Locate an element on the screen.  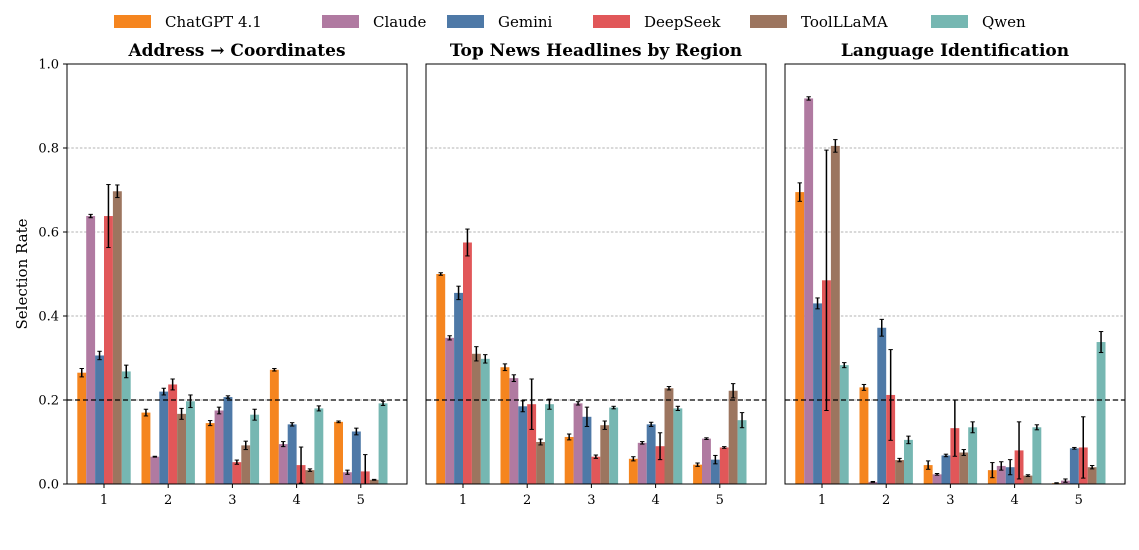
legend-label: Claude is located at coordinates (399, 22).